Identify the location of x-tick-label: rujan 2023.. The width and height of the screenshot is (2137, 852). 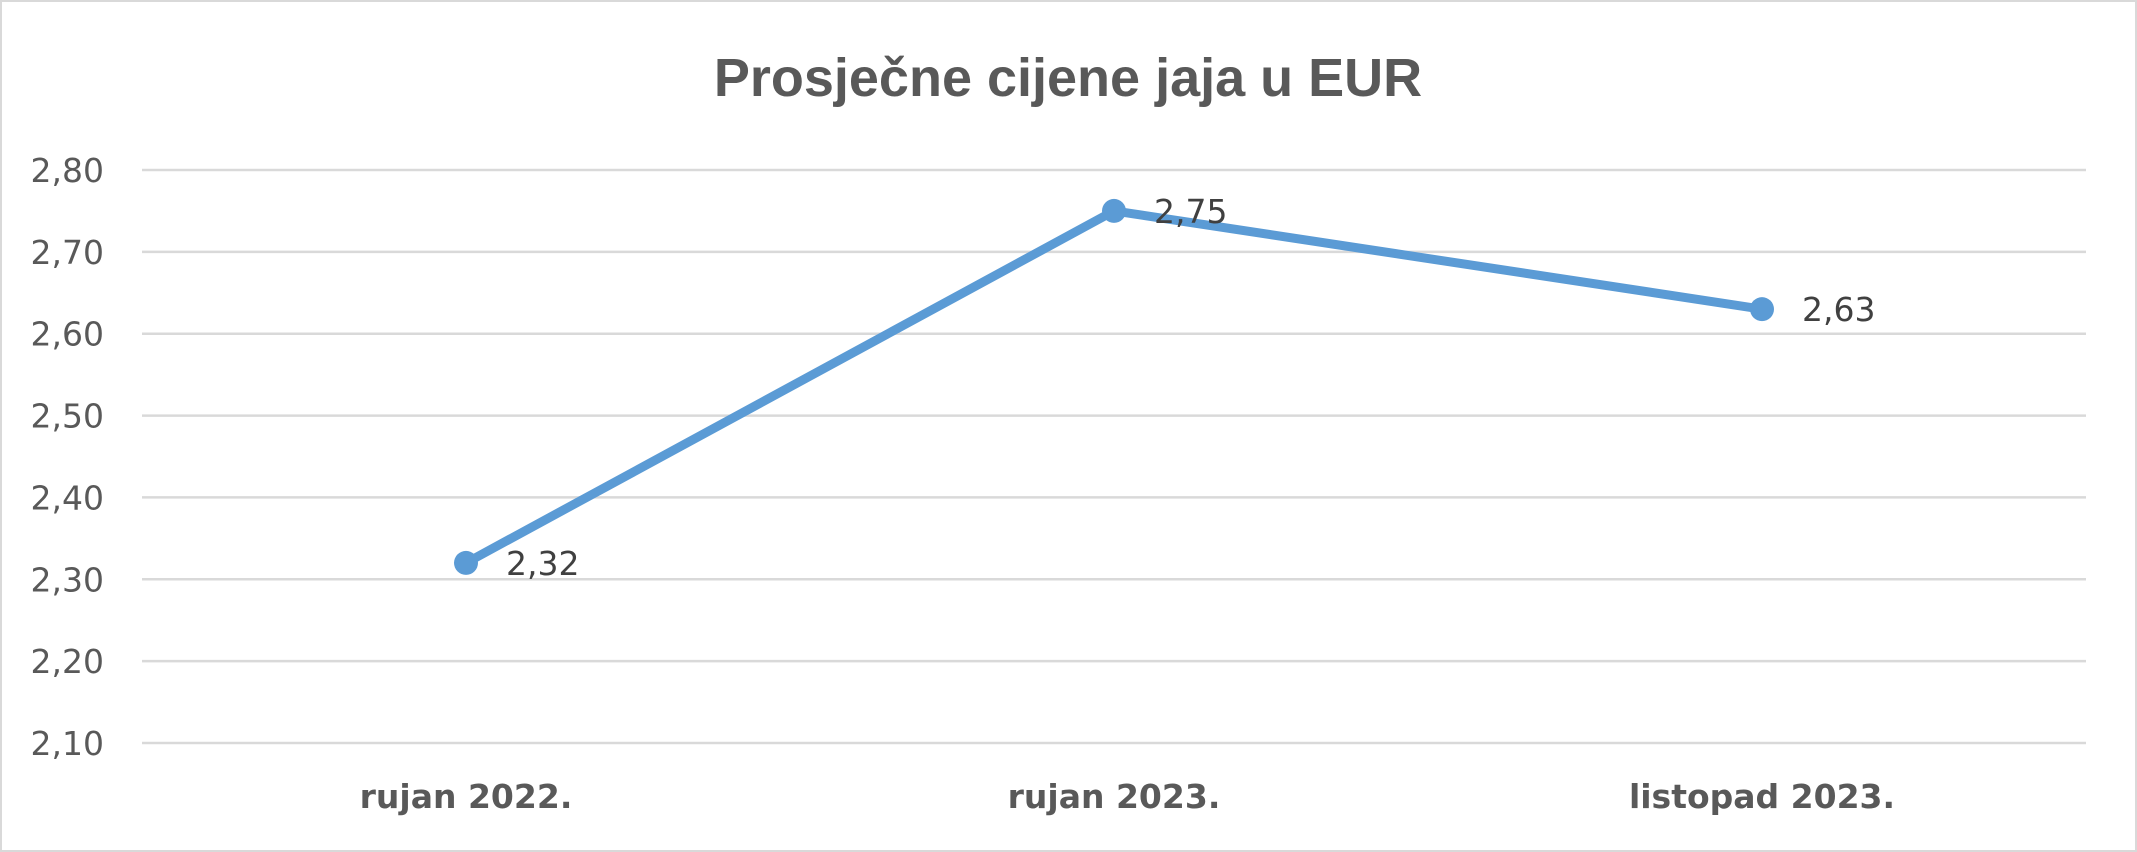
(1114, 796).